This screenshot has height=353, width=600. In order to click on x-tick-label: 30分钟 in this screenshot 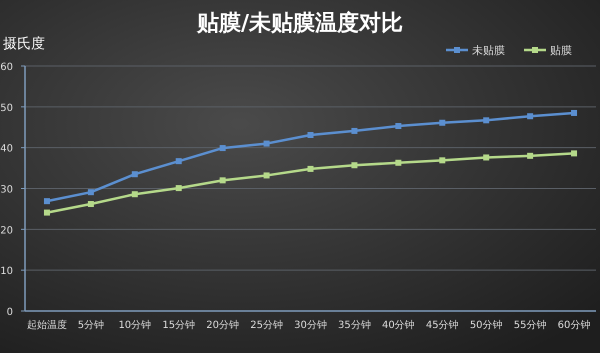, I will do `click(310, 325)`.